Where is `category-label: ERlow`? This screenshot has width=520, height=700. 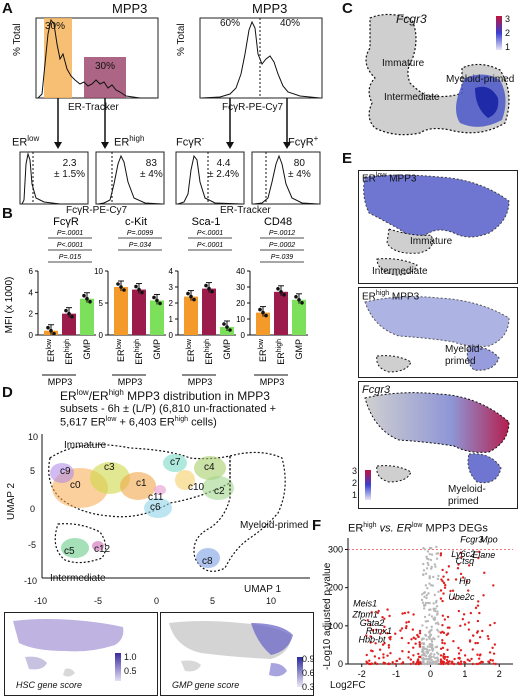
category-label: ERlow is located at coordinates (51, 350).